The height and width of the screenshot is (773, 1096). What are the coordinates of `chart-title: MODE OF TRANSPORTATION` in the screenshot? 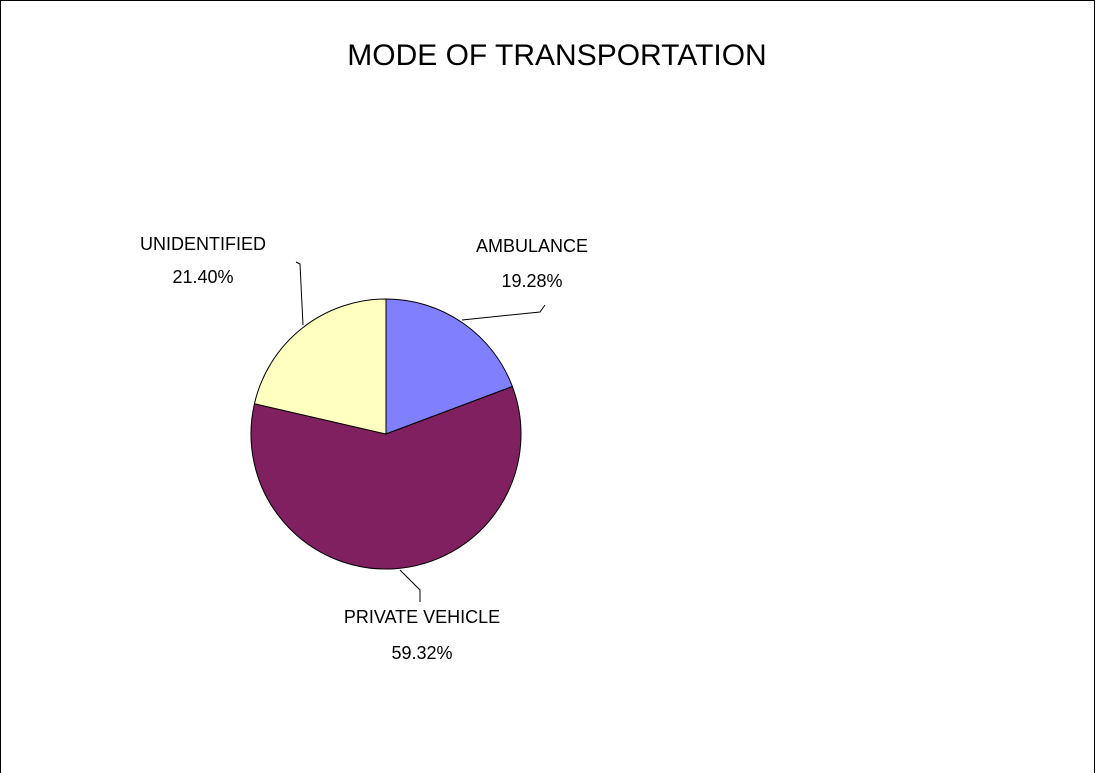 It's located at (556, 55).